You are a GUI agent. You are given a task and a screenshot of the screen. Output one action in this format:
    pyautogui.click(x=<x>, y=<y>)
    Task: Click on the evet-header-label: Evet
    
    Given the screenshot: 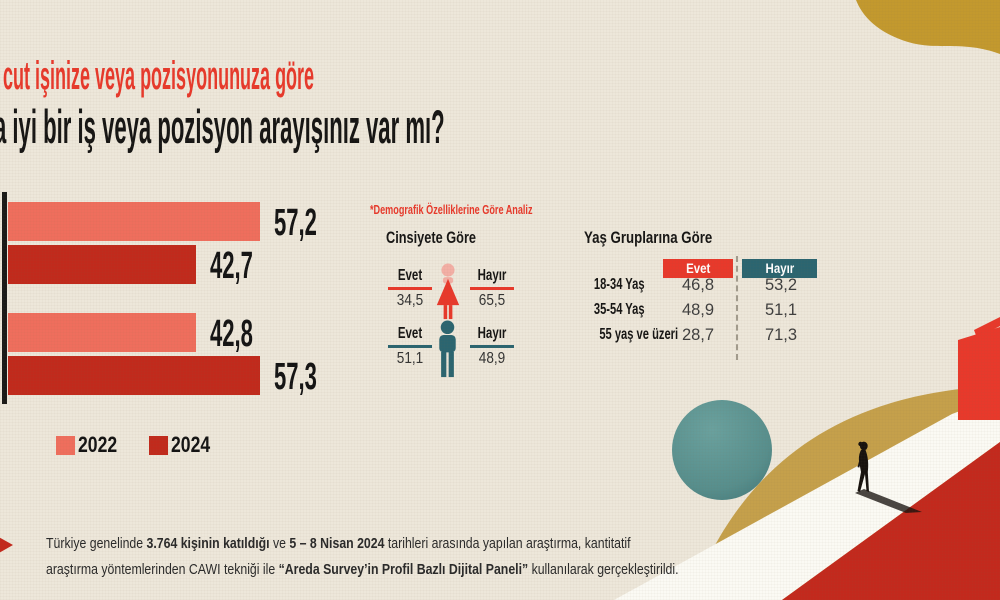 What is the action you would take?
    pyautogui.click(x=698, y=268)
    